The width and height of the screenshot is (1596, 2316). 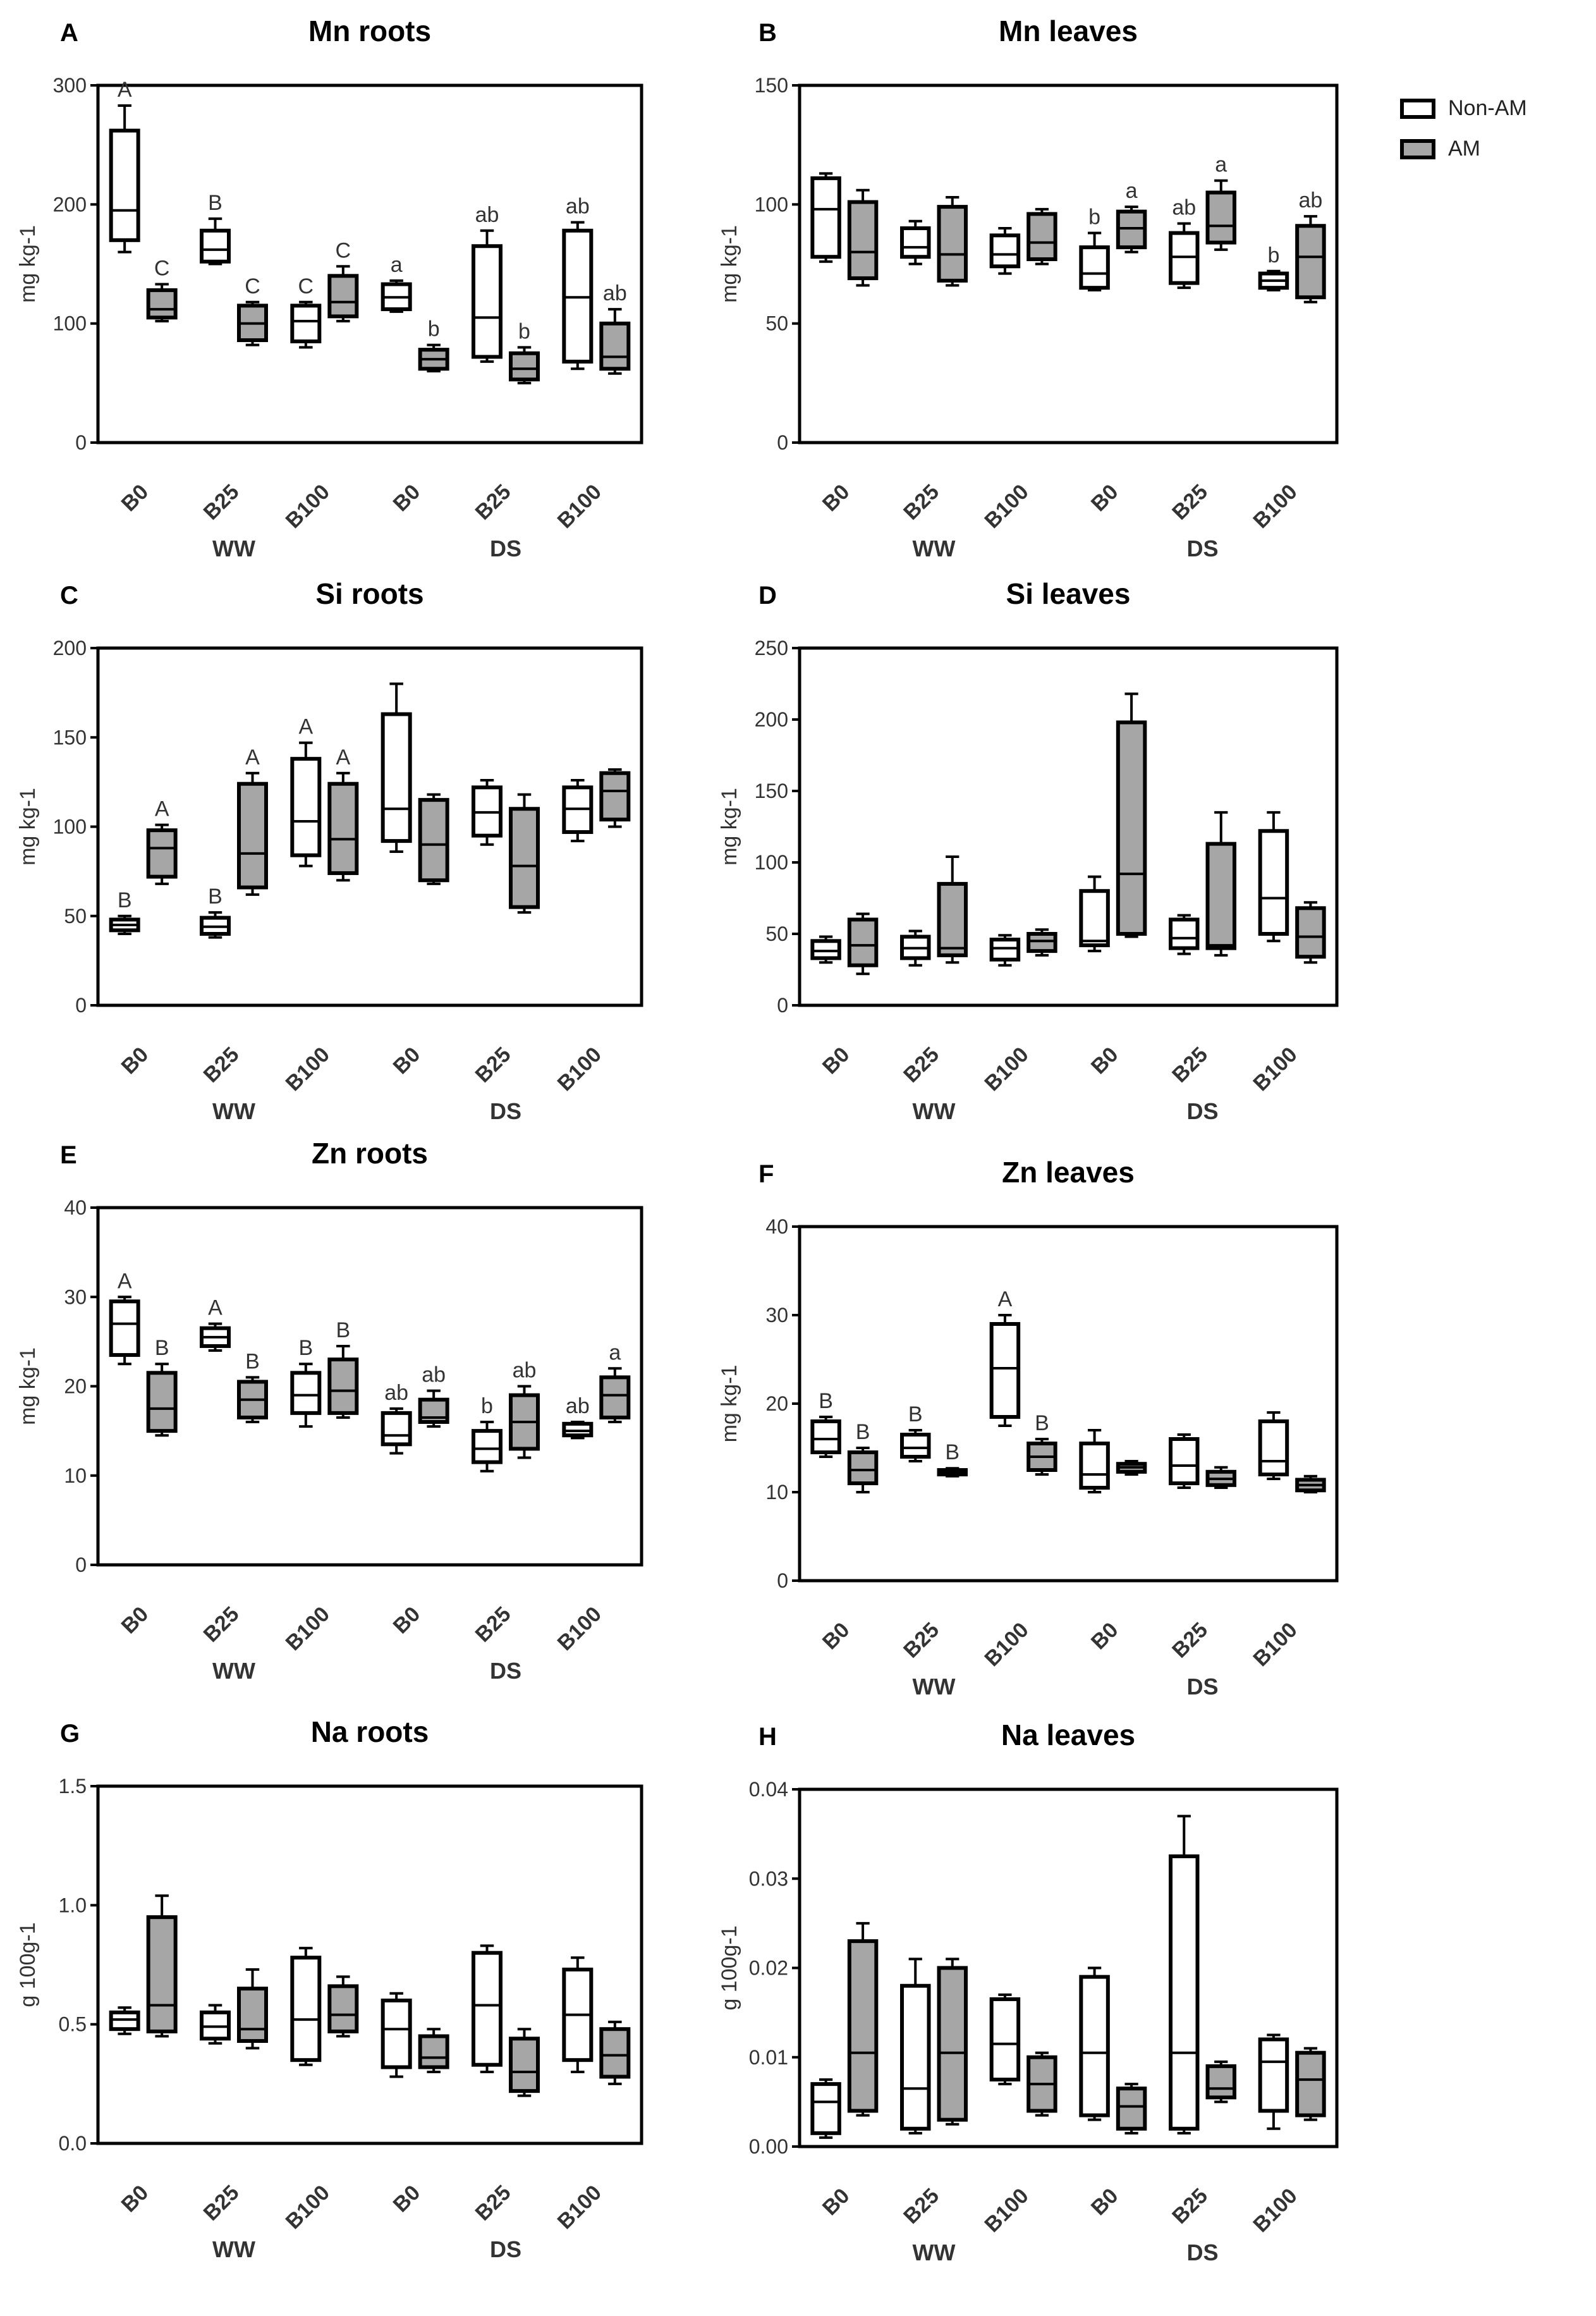 I want to click on group-label-c-0: WW, so click(x=233, y=1111).